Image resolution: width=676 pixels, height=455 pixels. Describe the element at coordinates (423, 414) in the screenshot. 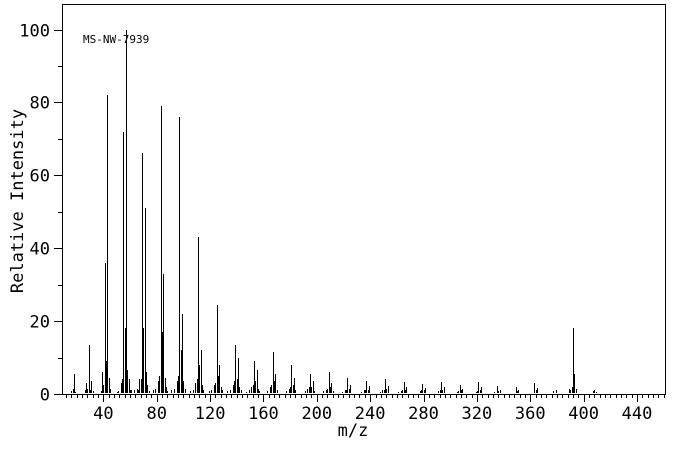

I see `x-tick-label: 280` at that location.